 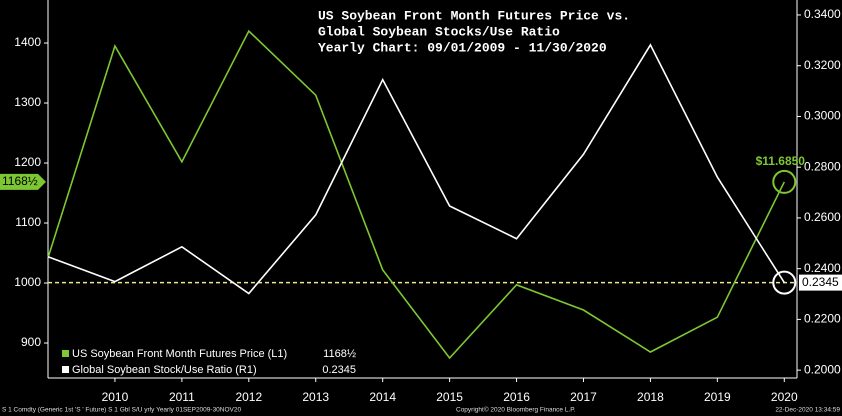 What do you see at coordinates (822, 166) in the screenshot?
I see `y2-tick-label: 0.2800` at bounding box center [822, 166].